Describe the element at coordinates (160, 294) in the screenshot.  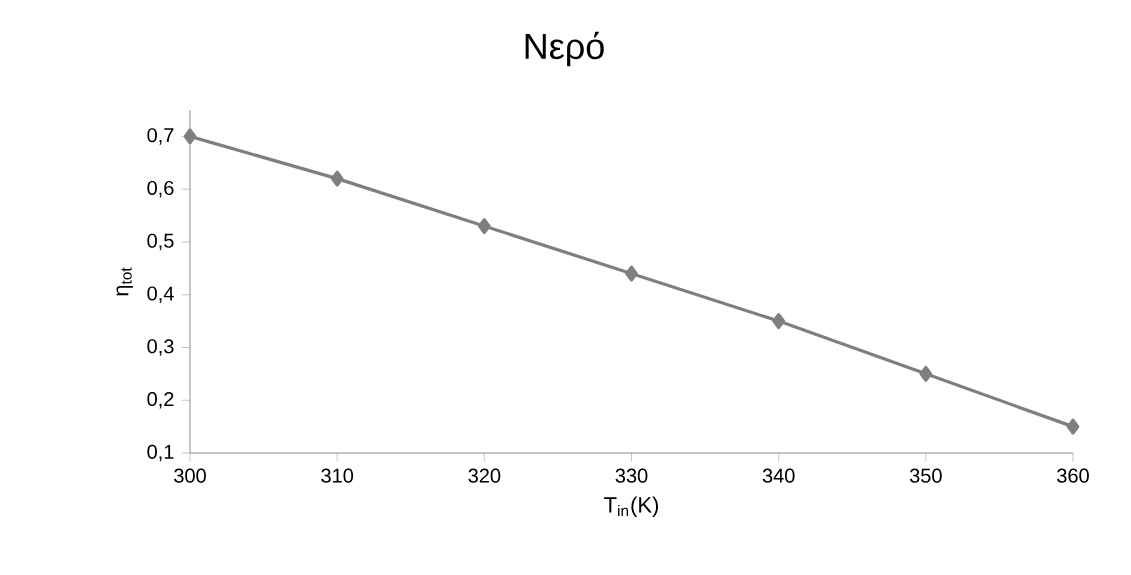
I see `y-tick-label: 0,4` at that location.